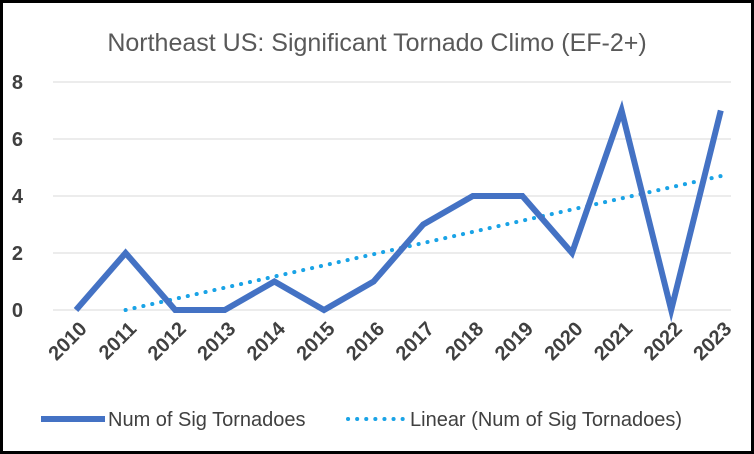 Image resolution: width=754 pixels, height=454 pixels. Describe the element at coordinates (613, 341) in the screenshot. I see `x-tick-label: 2021` at that location.